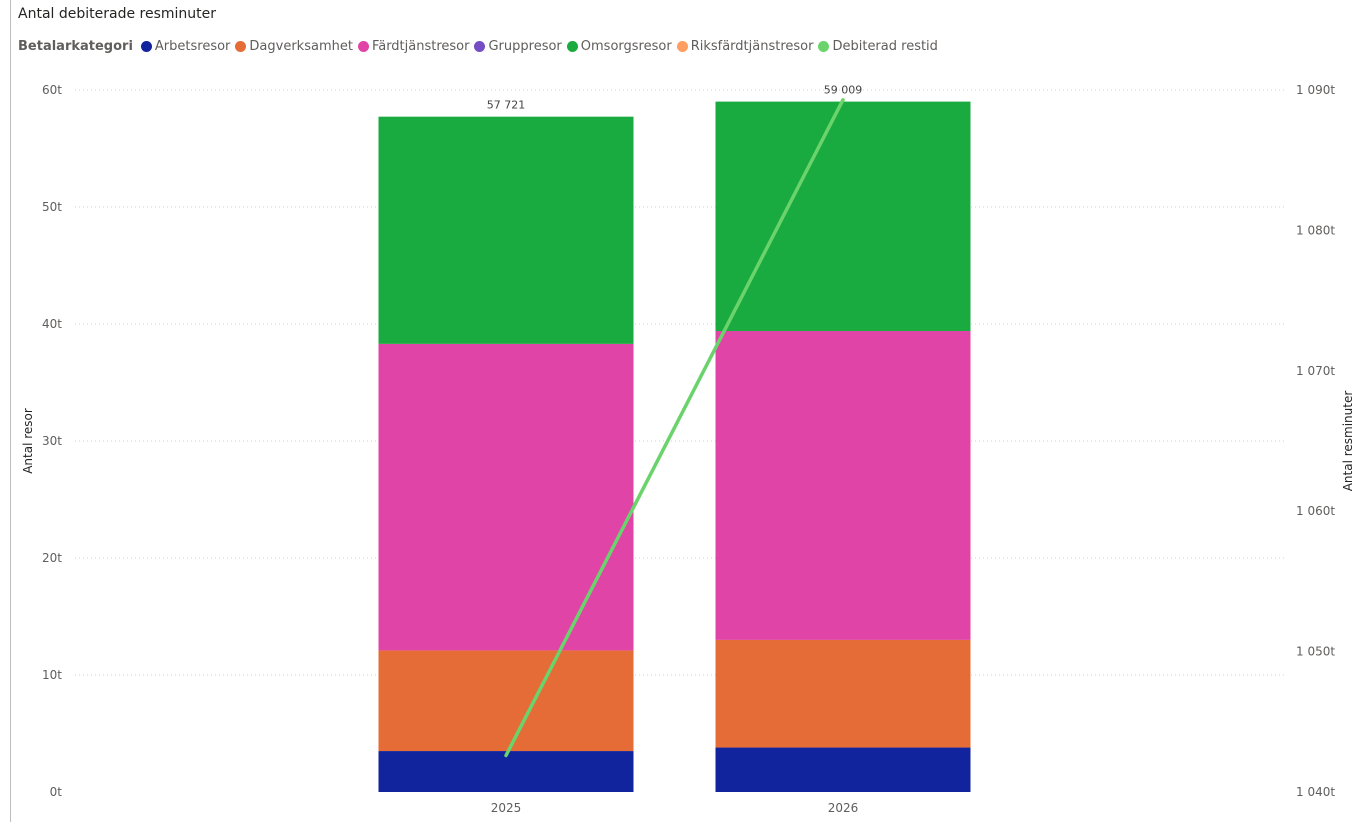 This screenshot has height=822, width=1359. Describe the element at coordinates (752, 46) in the screenshot. I see `legend-label: Riksfärdtjänstresor` at that location.